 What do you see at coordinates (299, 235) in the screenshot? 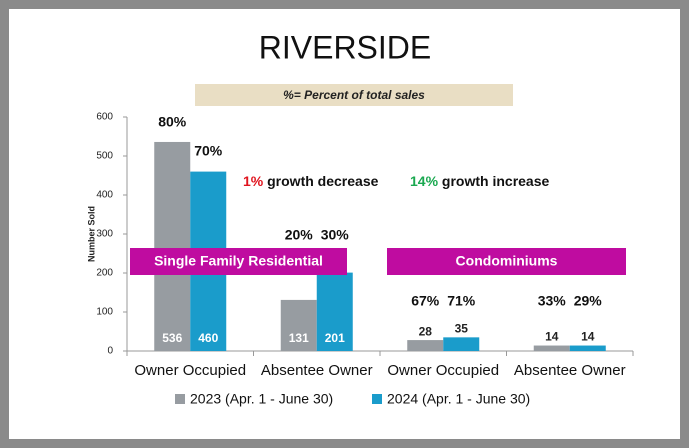
I see `percent-label: 20%` at bounding box center [299, 235].